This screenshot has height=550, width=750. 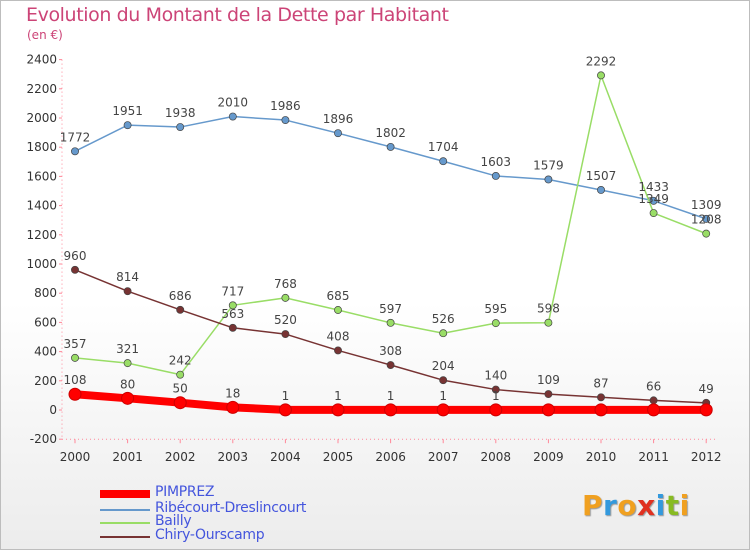 What do you see at coordinates (660, 505) in the screenshot?
I see `logo-letter: i` at bounding box center [660, 505].